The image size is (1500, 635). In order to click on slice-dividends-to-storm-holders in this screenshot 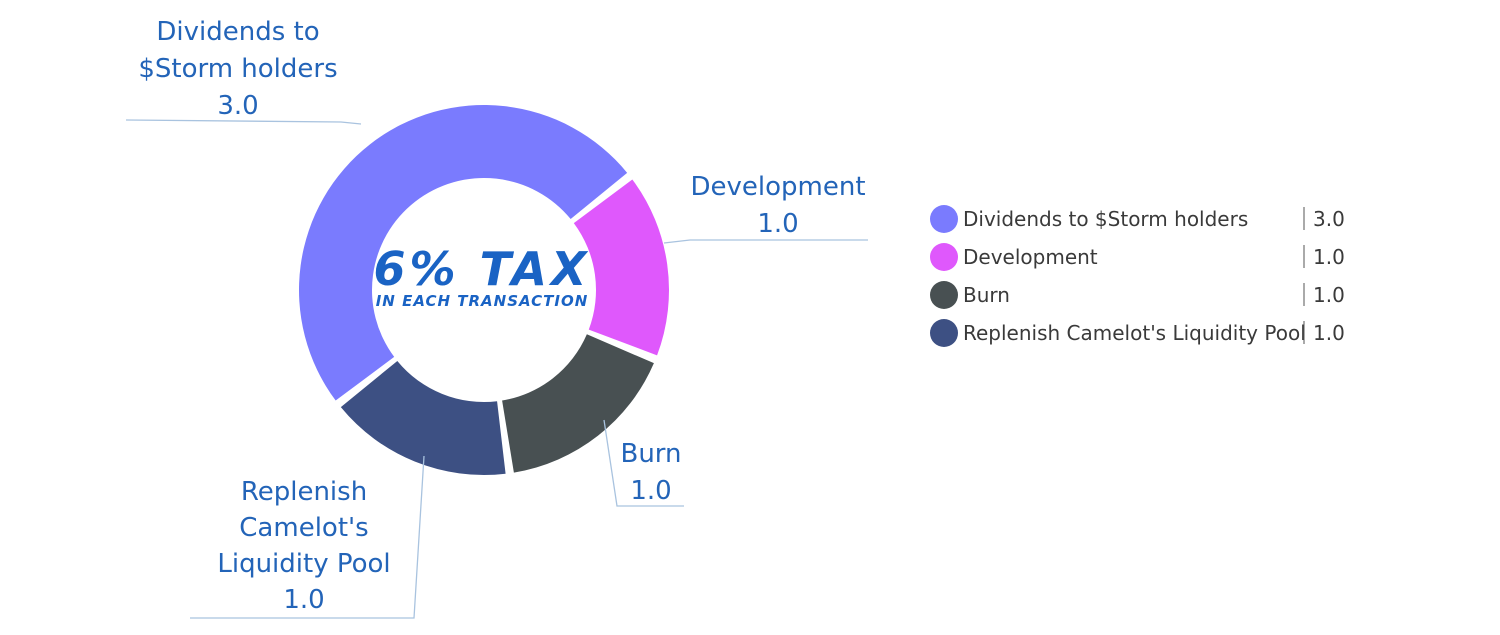, I will do `click(463, 252)`.